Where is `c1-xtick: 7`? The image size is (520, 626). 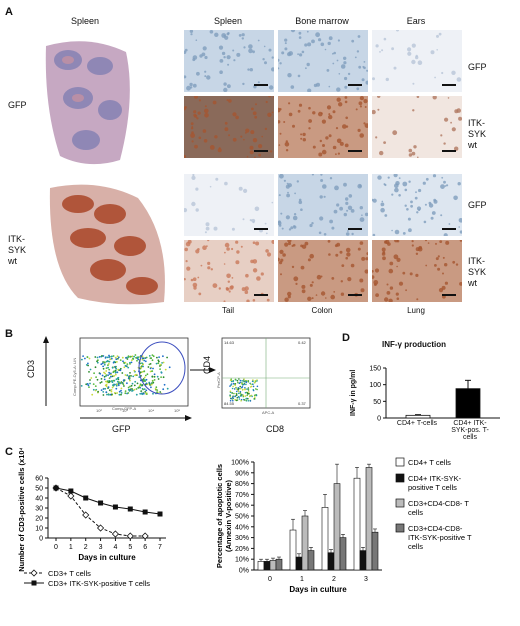
c1-xtick: 7 is located at coordinates (160, 547).